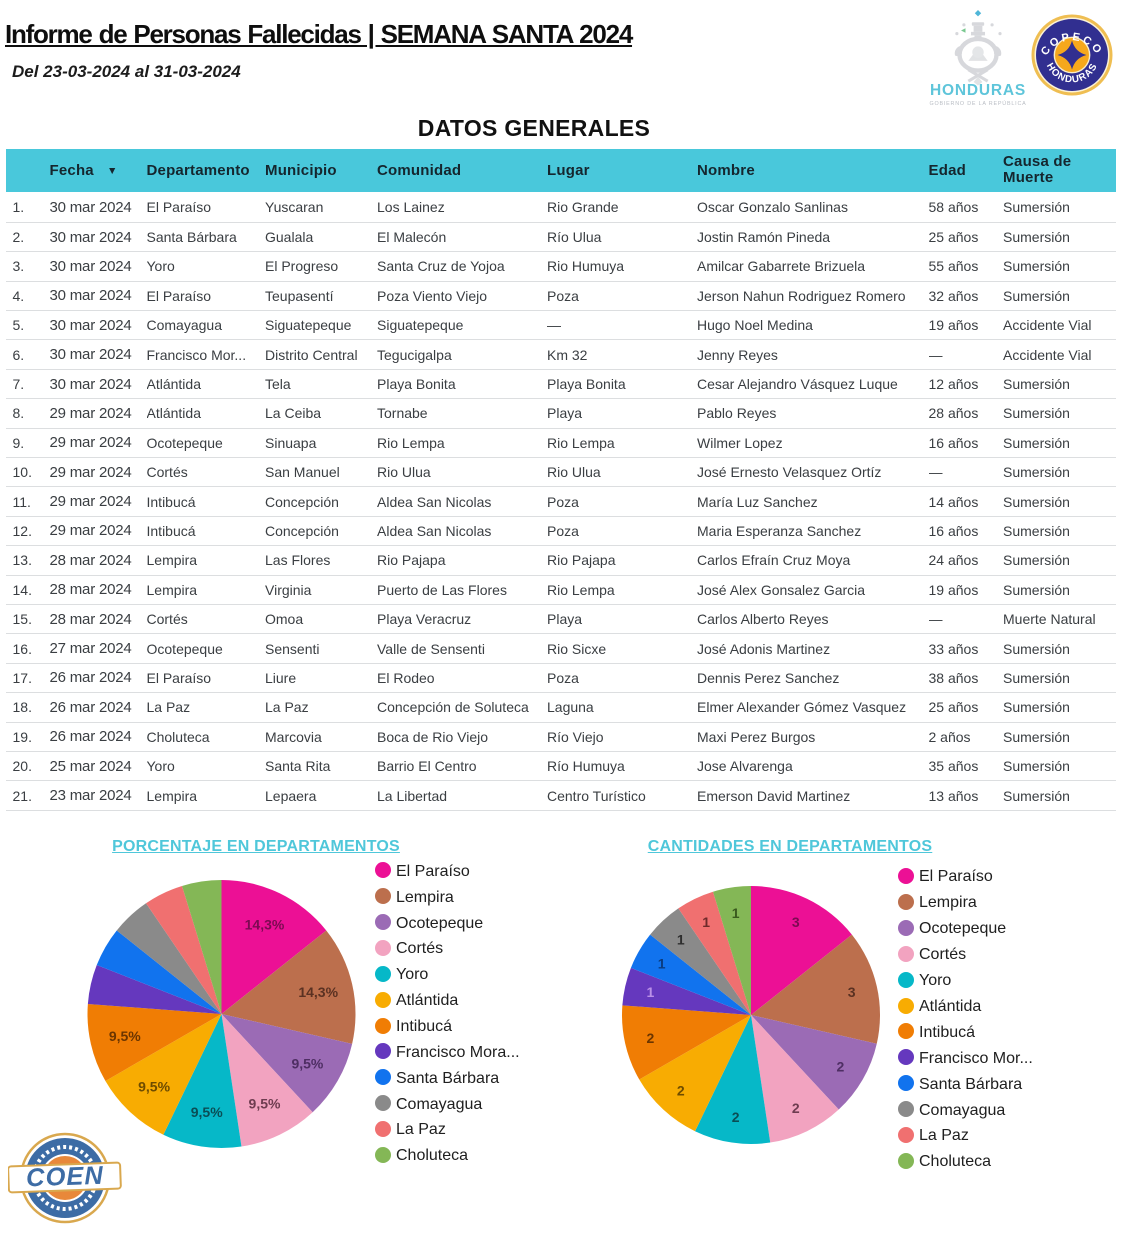 Image resolution: width=1131 pixels, height=1242 pixels. Describe the element at coordinates (978, 90) in the screenshot. I see `svg-text: HONDURAS` at that location.